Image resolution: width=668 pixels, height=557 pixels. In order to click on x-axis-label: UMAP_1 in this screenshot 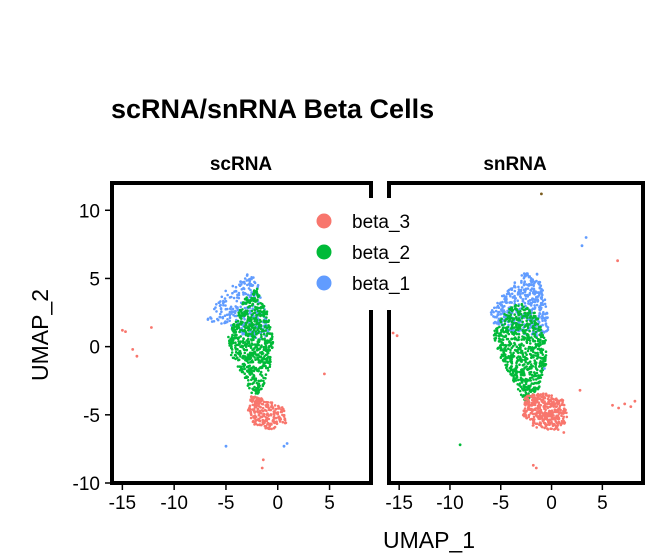, I will do `click(429, 540)`.